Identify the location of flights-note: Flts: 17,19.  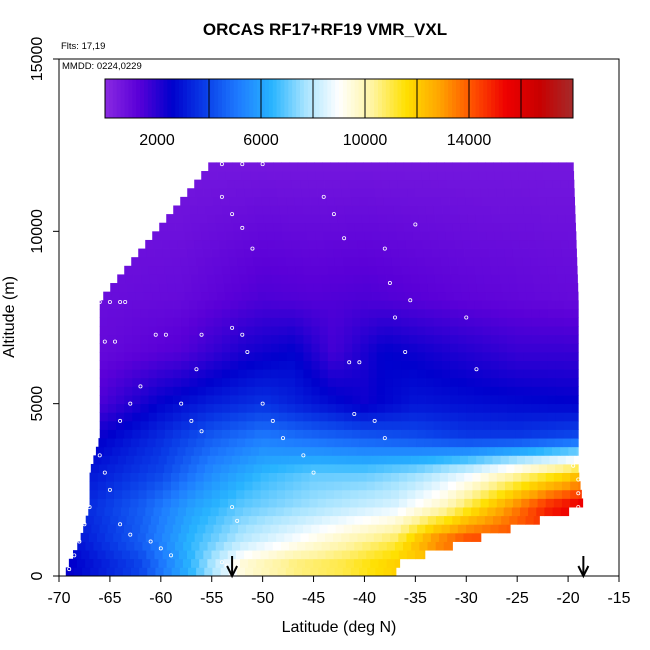
(83, 46).